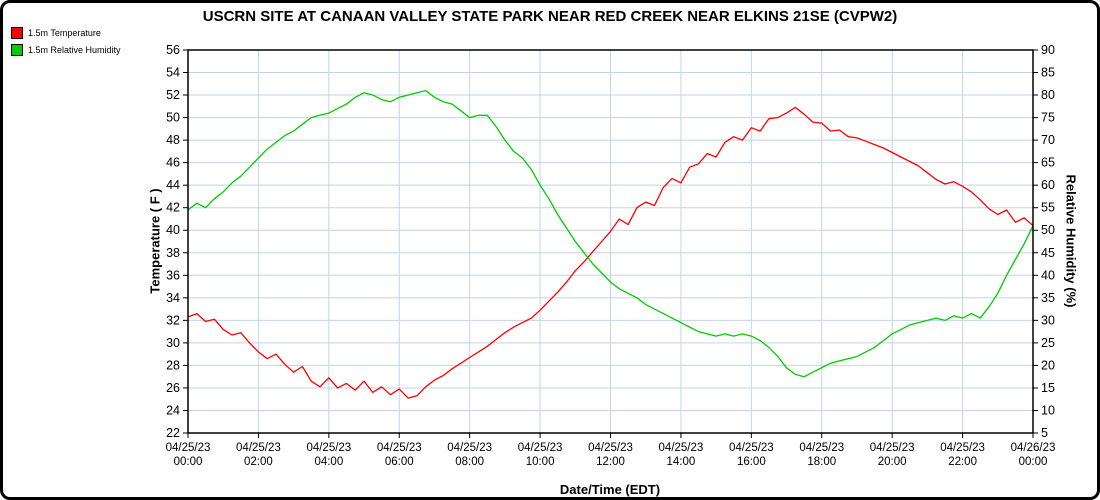 The image size is (1100, 500). What do you see at coordinates (1048, 163) in the screenshot?
I see `svg-text: 65` at bounding box center [1048, 163].